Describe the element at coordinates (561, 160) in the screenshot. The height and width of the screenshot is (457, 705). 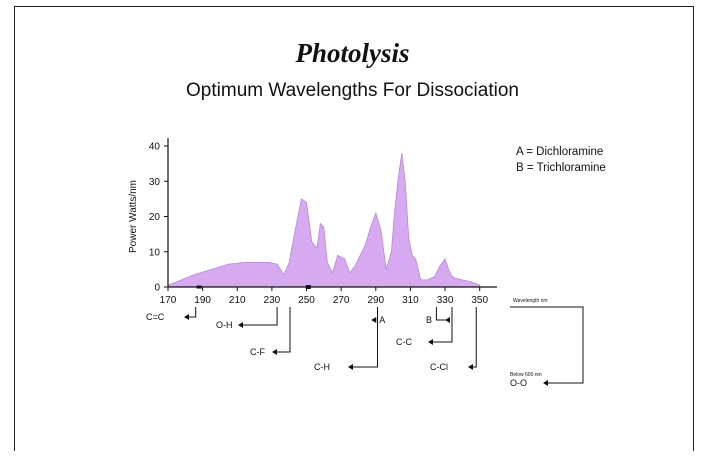
I see `chart-legend: A = Dichloramine B = Trichloramine` at that location.